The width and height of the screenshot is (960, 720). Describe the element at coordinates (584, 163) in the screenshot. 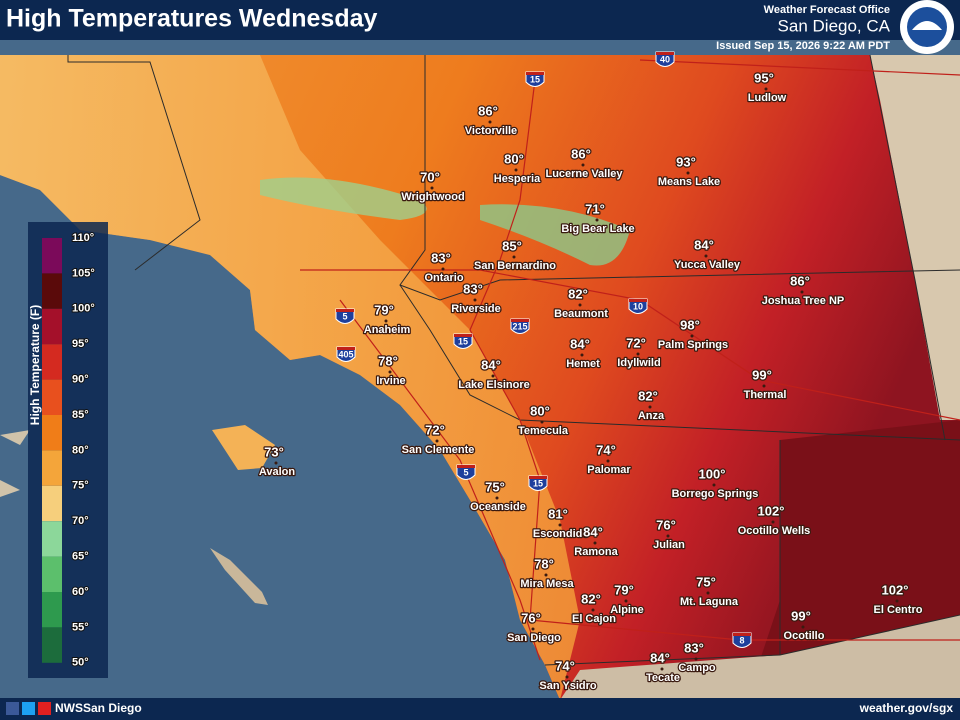

I see `city: 86° Lucerne Valley` at that location.